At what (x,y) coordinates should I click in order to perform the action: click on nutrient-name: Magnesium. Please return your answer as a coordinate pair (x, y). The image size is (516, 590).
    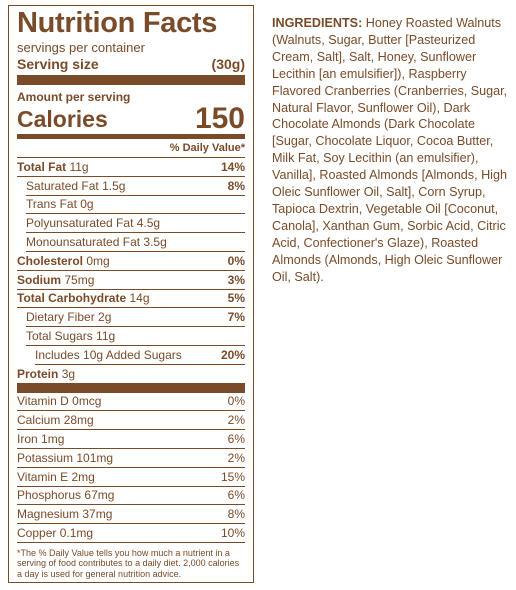
    Looking at the image, I should click on (48, 514).